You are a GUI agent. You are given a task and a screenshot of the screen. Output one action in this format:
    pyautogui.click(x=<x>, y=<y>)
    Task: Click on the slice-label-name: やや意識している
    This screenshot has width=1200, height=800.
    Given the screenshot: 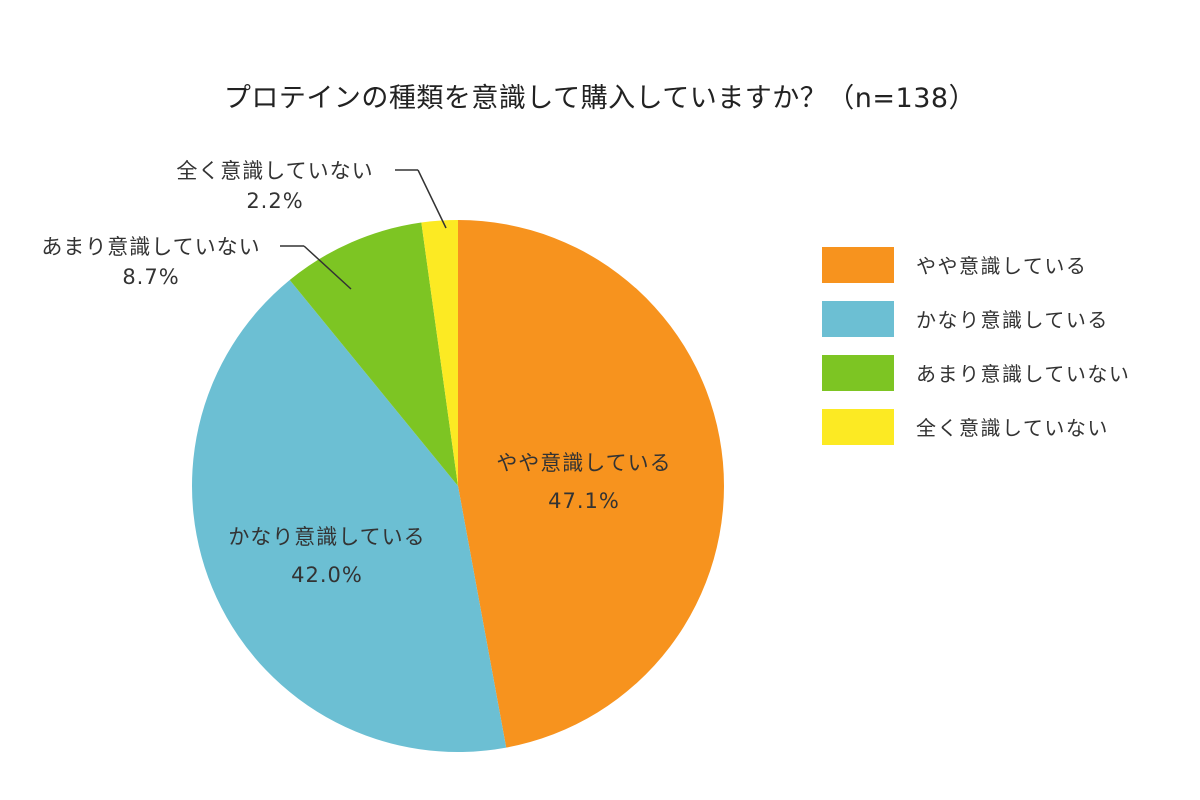 What is the action you would take?
    pyautogui.click(x=584, y=463)
    